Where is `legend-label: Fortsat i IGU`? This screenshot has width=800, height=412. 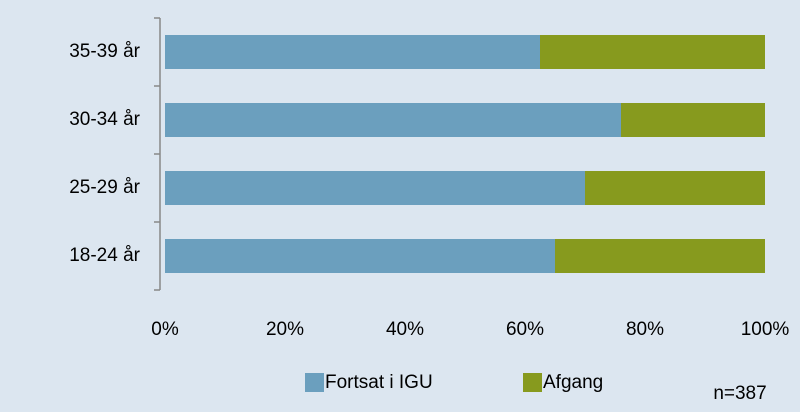 legend-label: Fortsat i IGU is located at coordinates (379, 382).